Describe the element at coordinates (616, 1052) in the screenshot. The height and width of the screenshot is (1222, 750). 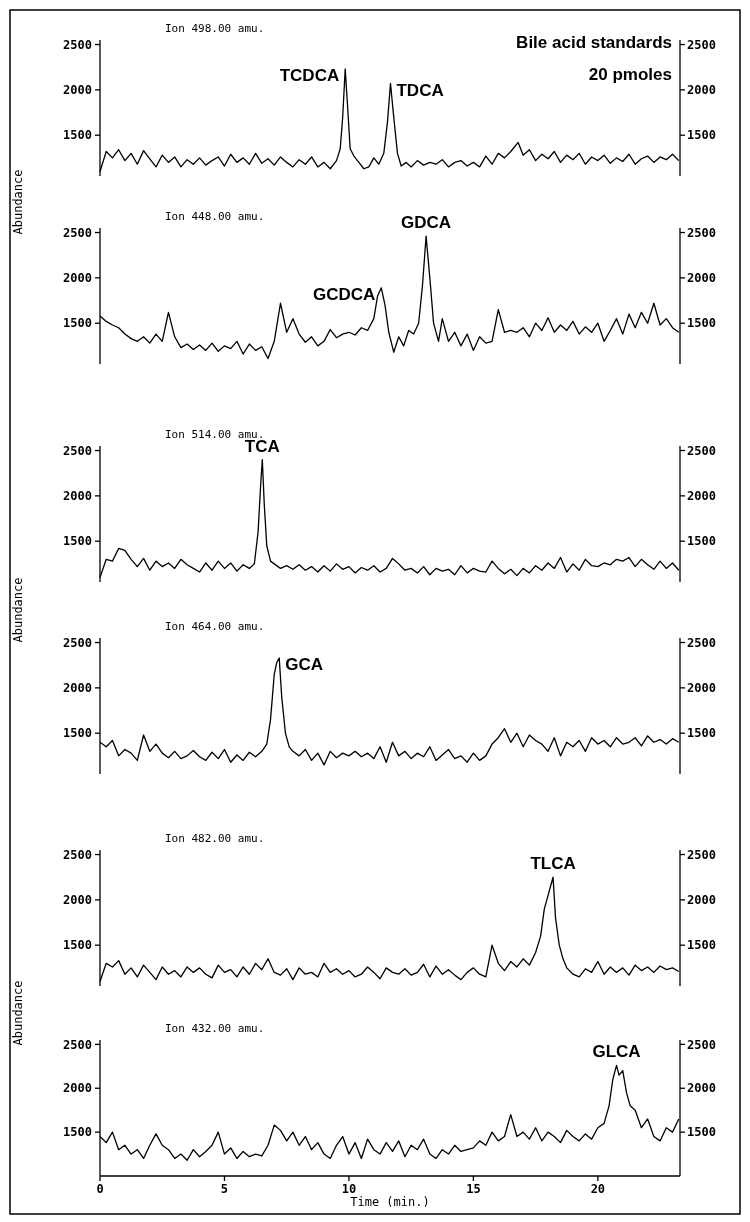
I see `annotation: GLCA` at that location.